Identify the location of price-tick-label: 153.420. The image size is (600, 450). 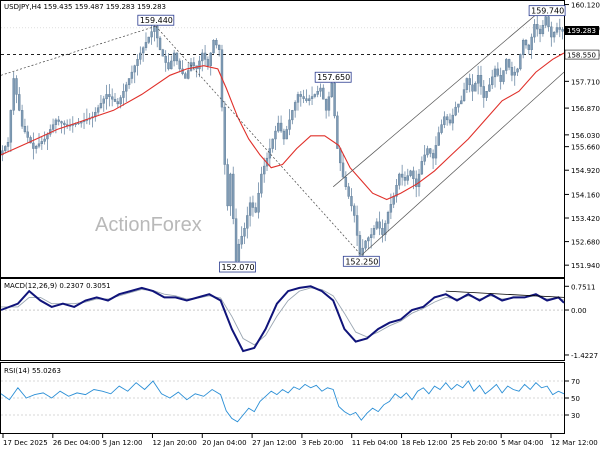
(585, 219).